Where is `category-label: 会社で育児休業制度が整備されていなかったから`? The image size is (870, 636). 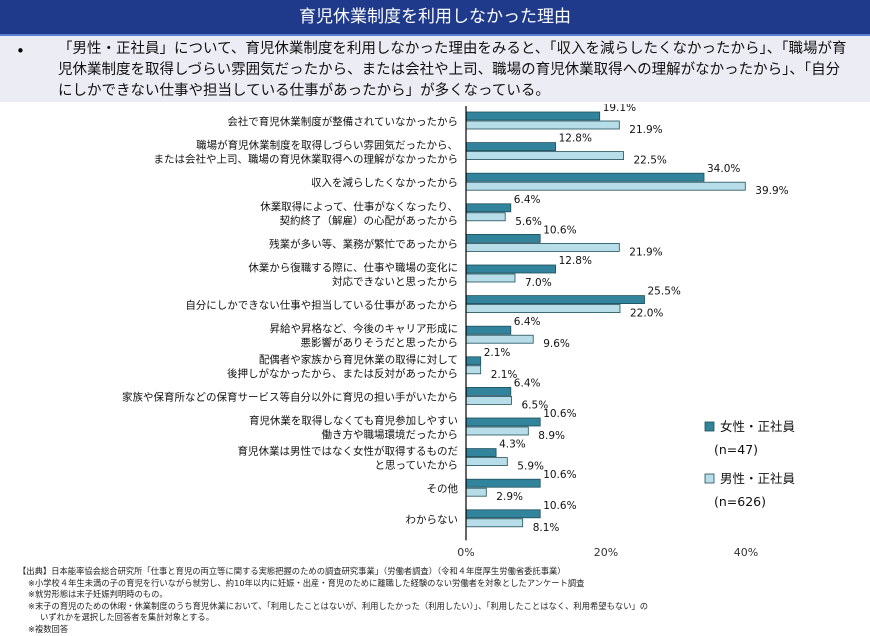 category-label: 会社で育児休業制度が整備されていなかったから is located at coordinates (342, 121).